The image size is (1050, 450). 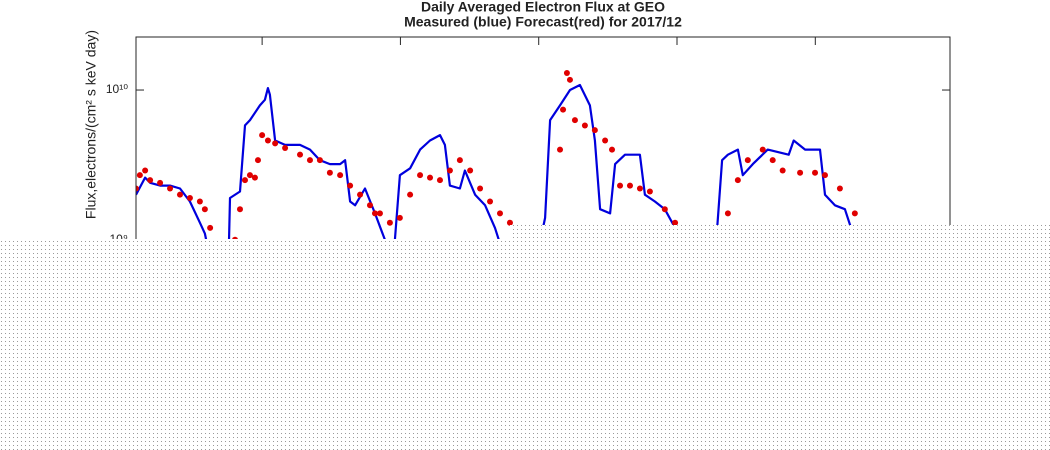 What do you see at coordinates (117, 89) in the screenshot?
I see `y-tick-label: 10¹⁰` at bounding box center [117, 89].